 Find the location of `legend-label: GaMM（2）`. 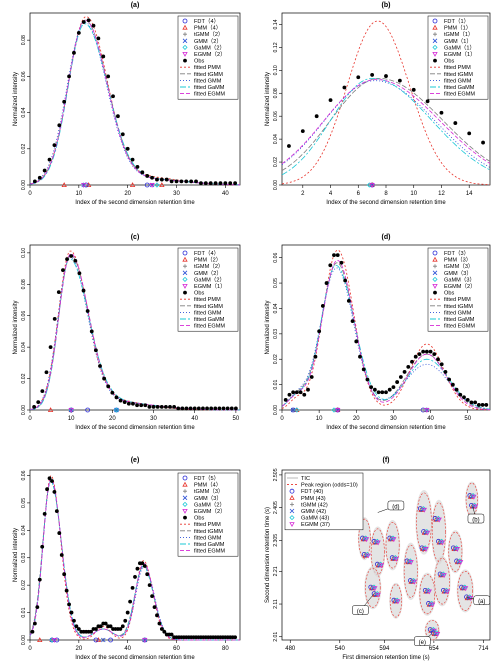

legend-label: GaMM（2） is located at coordinates (209, 504).